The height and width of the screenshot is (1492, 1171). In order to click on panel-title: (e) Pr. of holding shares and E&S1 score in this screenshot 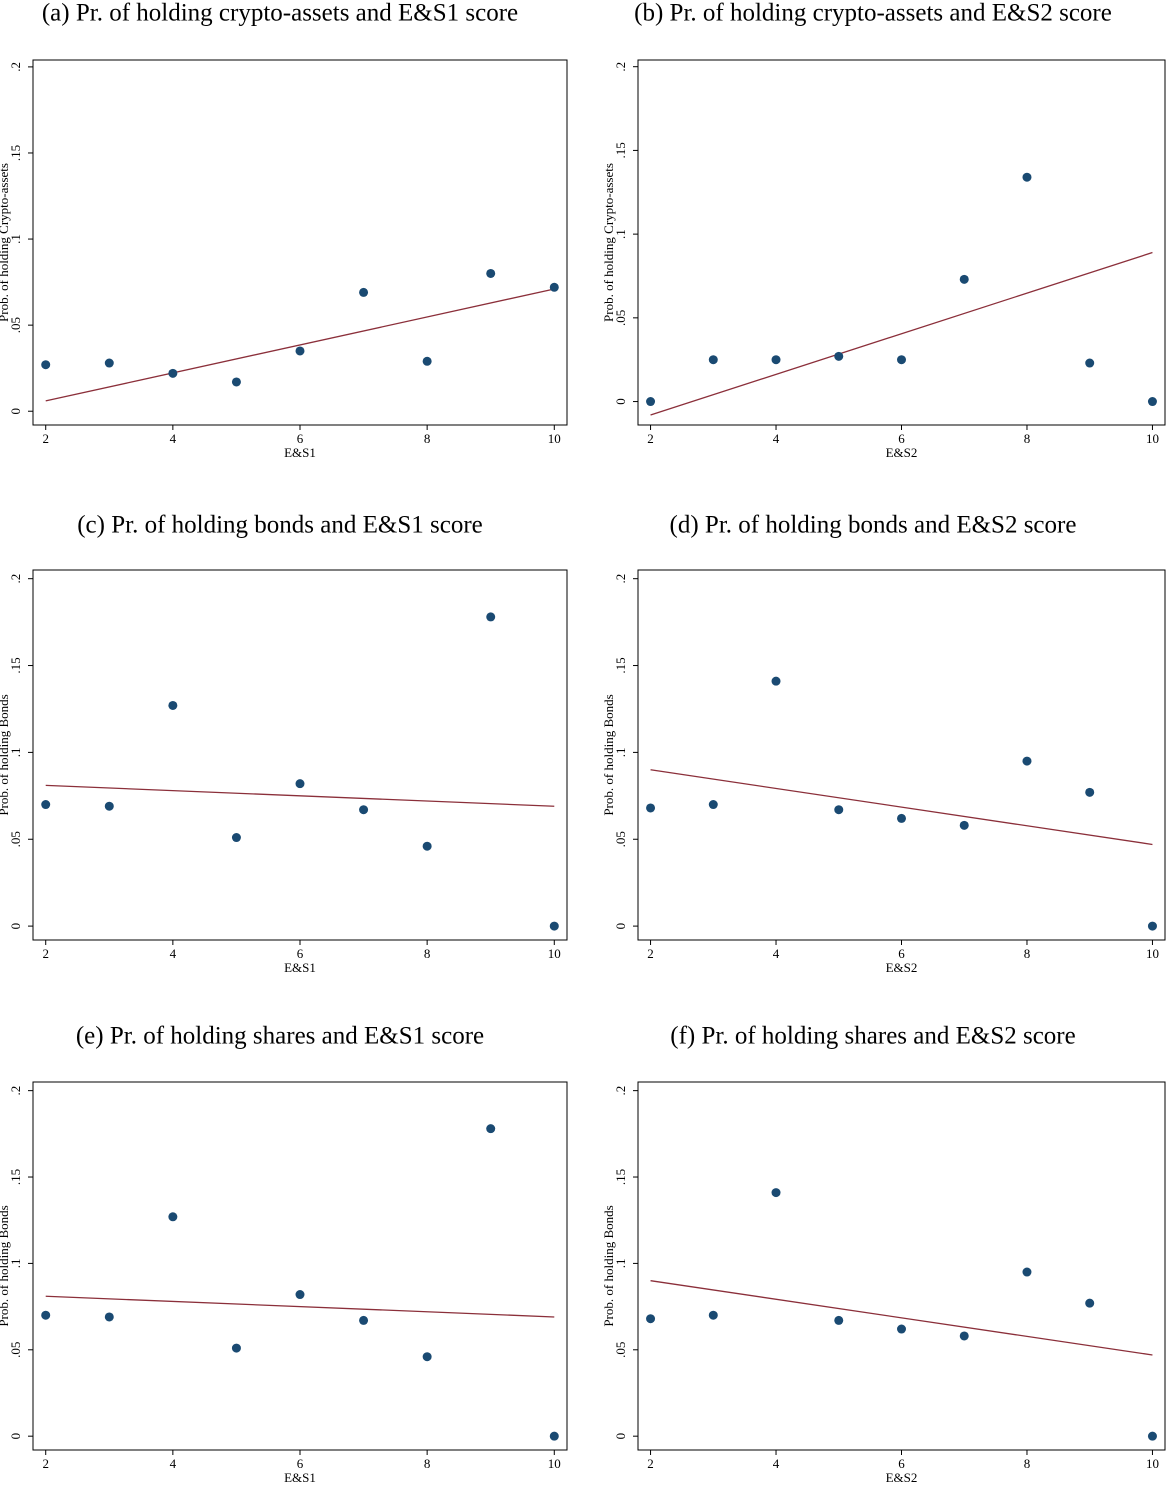, I will do `click(280, 1036)`.